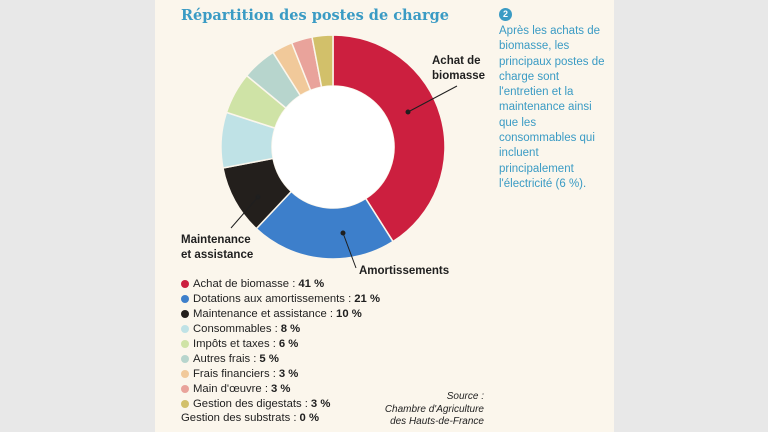 This screenshot has width=768, height=432. What do you see at coordinates (349, 250) in the screenshot?
I see `leader-line-amortissements` at bounding box center [349, 250].